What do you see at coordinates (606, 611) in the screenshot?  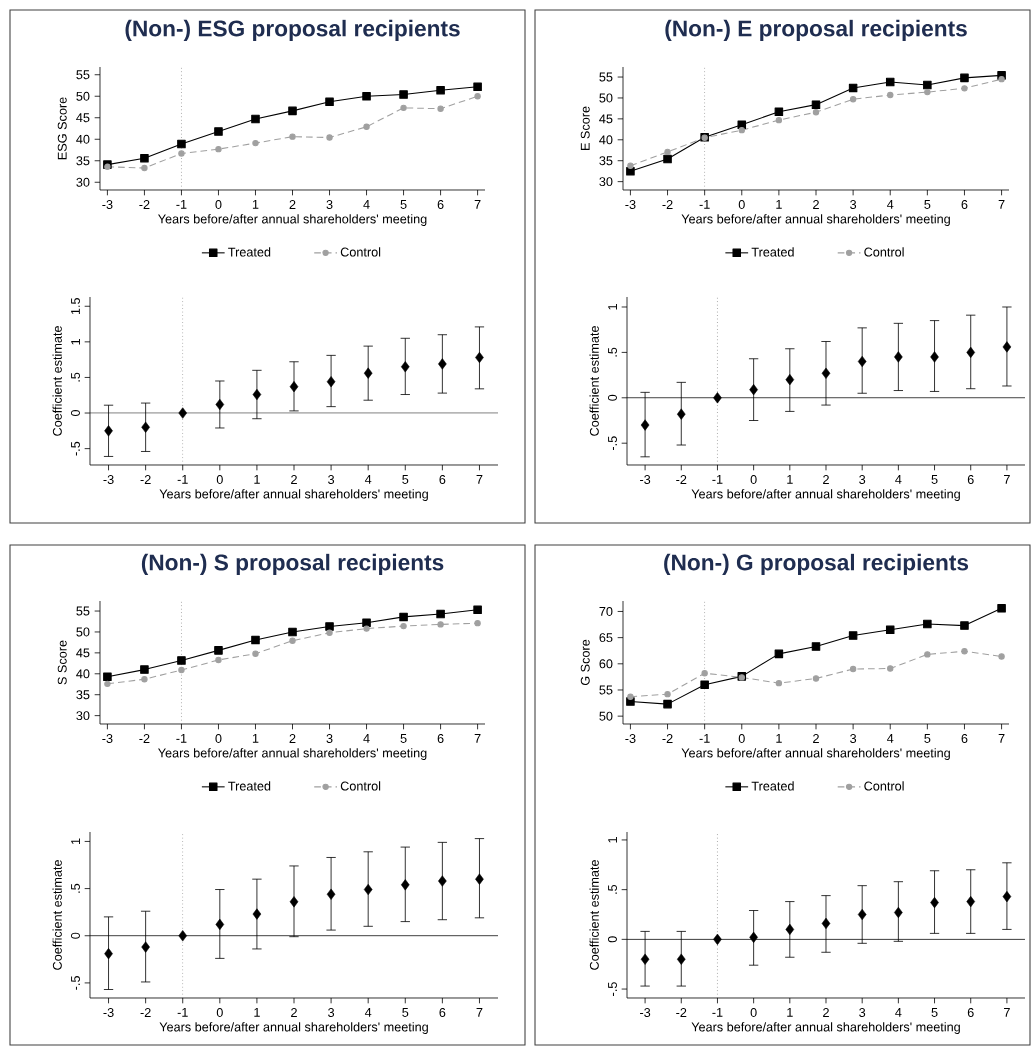 I see `y-tick-label: 70` at bounding box center [606, 611].